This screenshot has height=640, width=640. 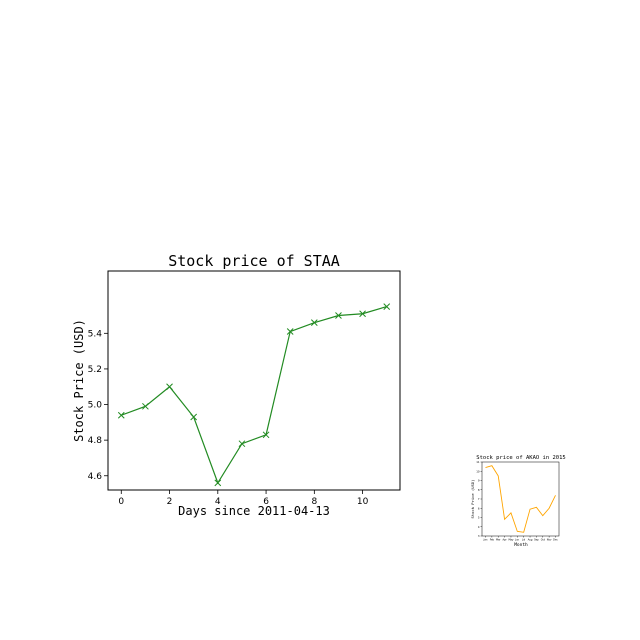 I want to click on main-y-axis-label: Stock Price (USD), so click(x=79, y=380).